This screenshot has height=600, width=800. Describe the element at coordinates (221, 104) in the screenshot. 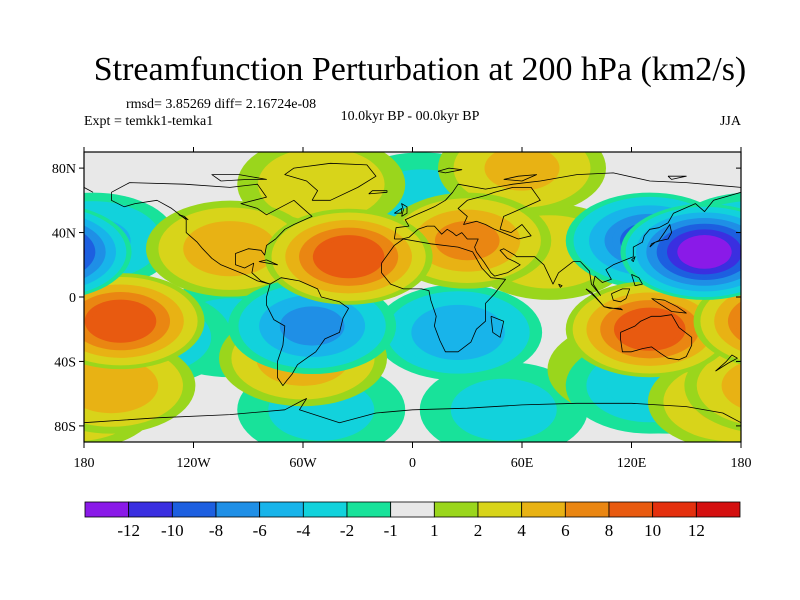

I see `stats-text: rmsd= 3.85269 diff= 2.16724e-08` at that location.